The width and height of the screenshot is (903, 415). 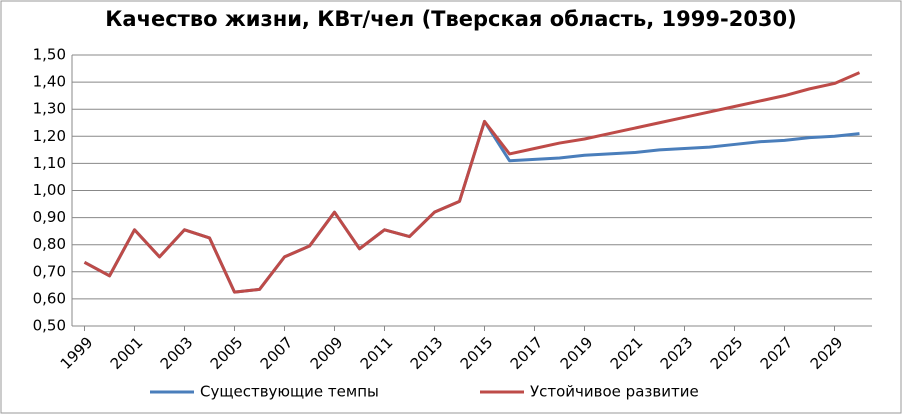 What do you see at coordinates (289, 392) in the screenshot?
I see `legend-label: Существующие темпы` at bounding box center [289, 392].